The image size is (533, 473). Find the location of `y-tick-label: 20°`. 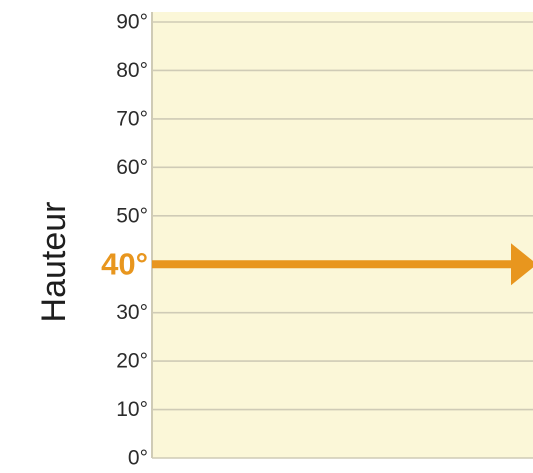

y-tick-label: 20° is located at coordinates (132, 361).